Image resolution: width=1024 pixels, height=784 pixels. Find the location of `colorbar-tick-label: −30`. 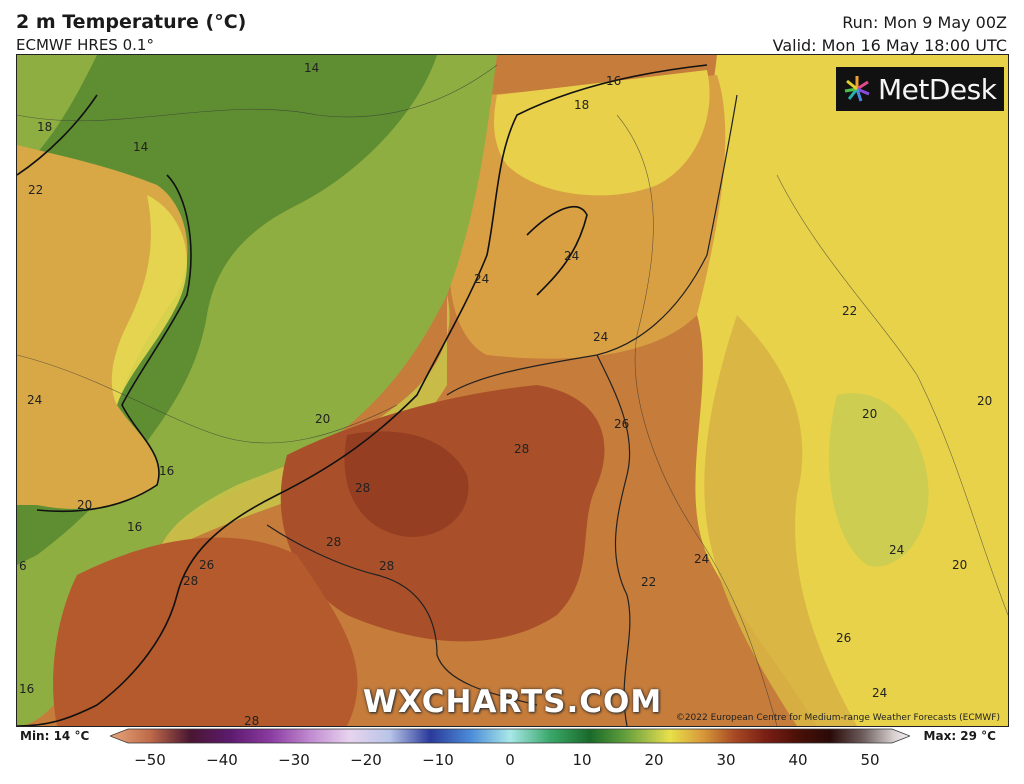

colorbar-tick-label: −30 is located at coordinates (294, 760).